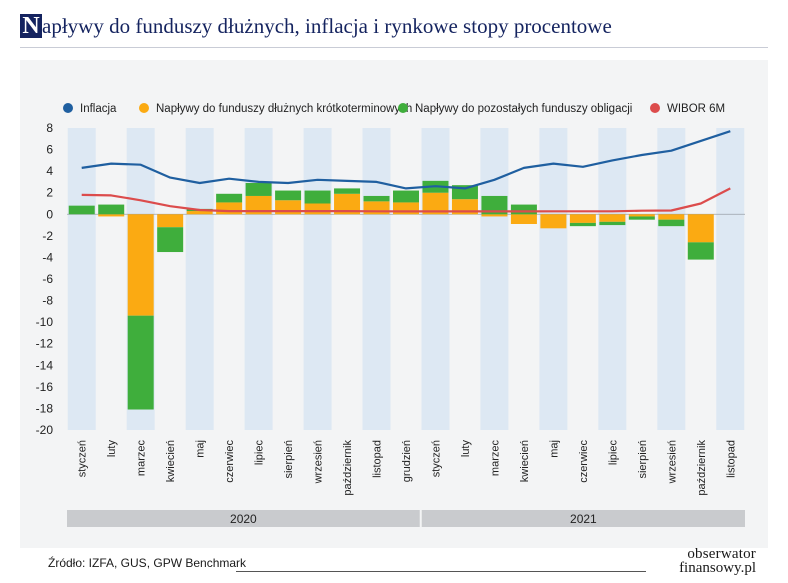 The height and width of the screenshot is (583, 788). What do you see at coordinates (717, 568) in the screenshot?
I see `brand-line2: finansowy.pl` at bounding box center [717, 568].